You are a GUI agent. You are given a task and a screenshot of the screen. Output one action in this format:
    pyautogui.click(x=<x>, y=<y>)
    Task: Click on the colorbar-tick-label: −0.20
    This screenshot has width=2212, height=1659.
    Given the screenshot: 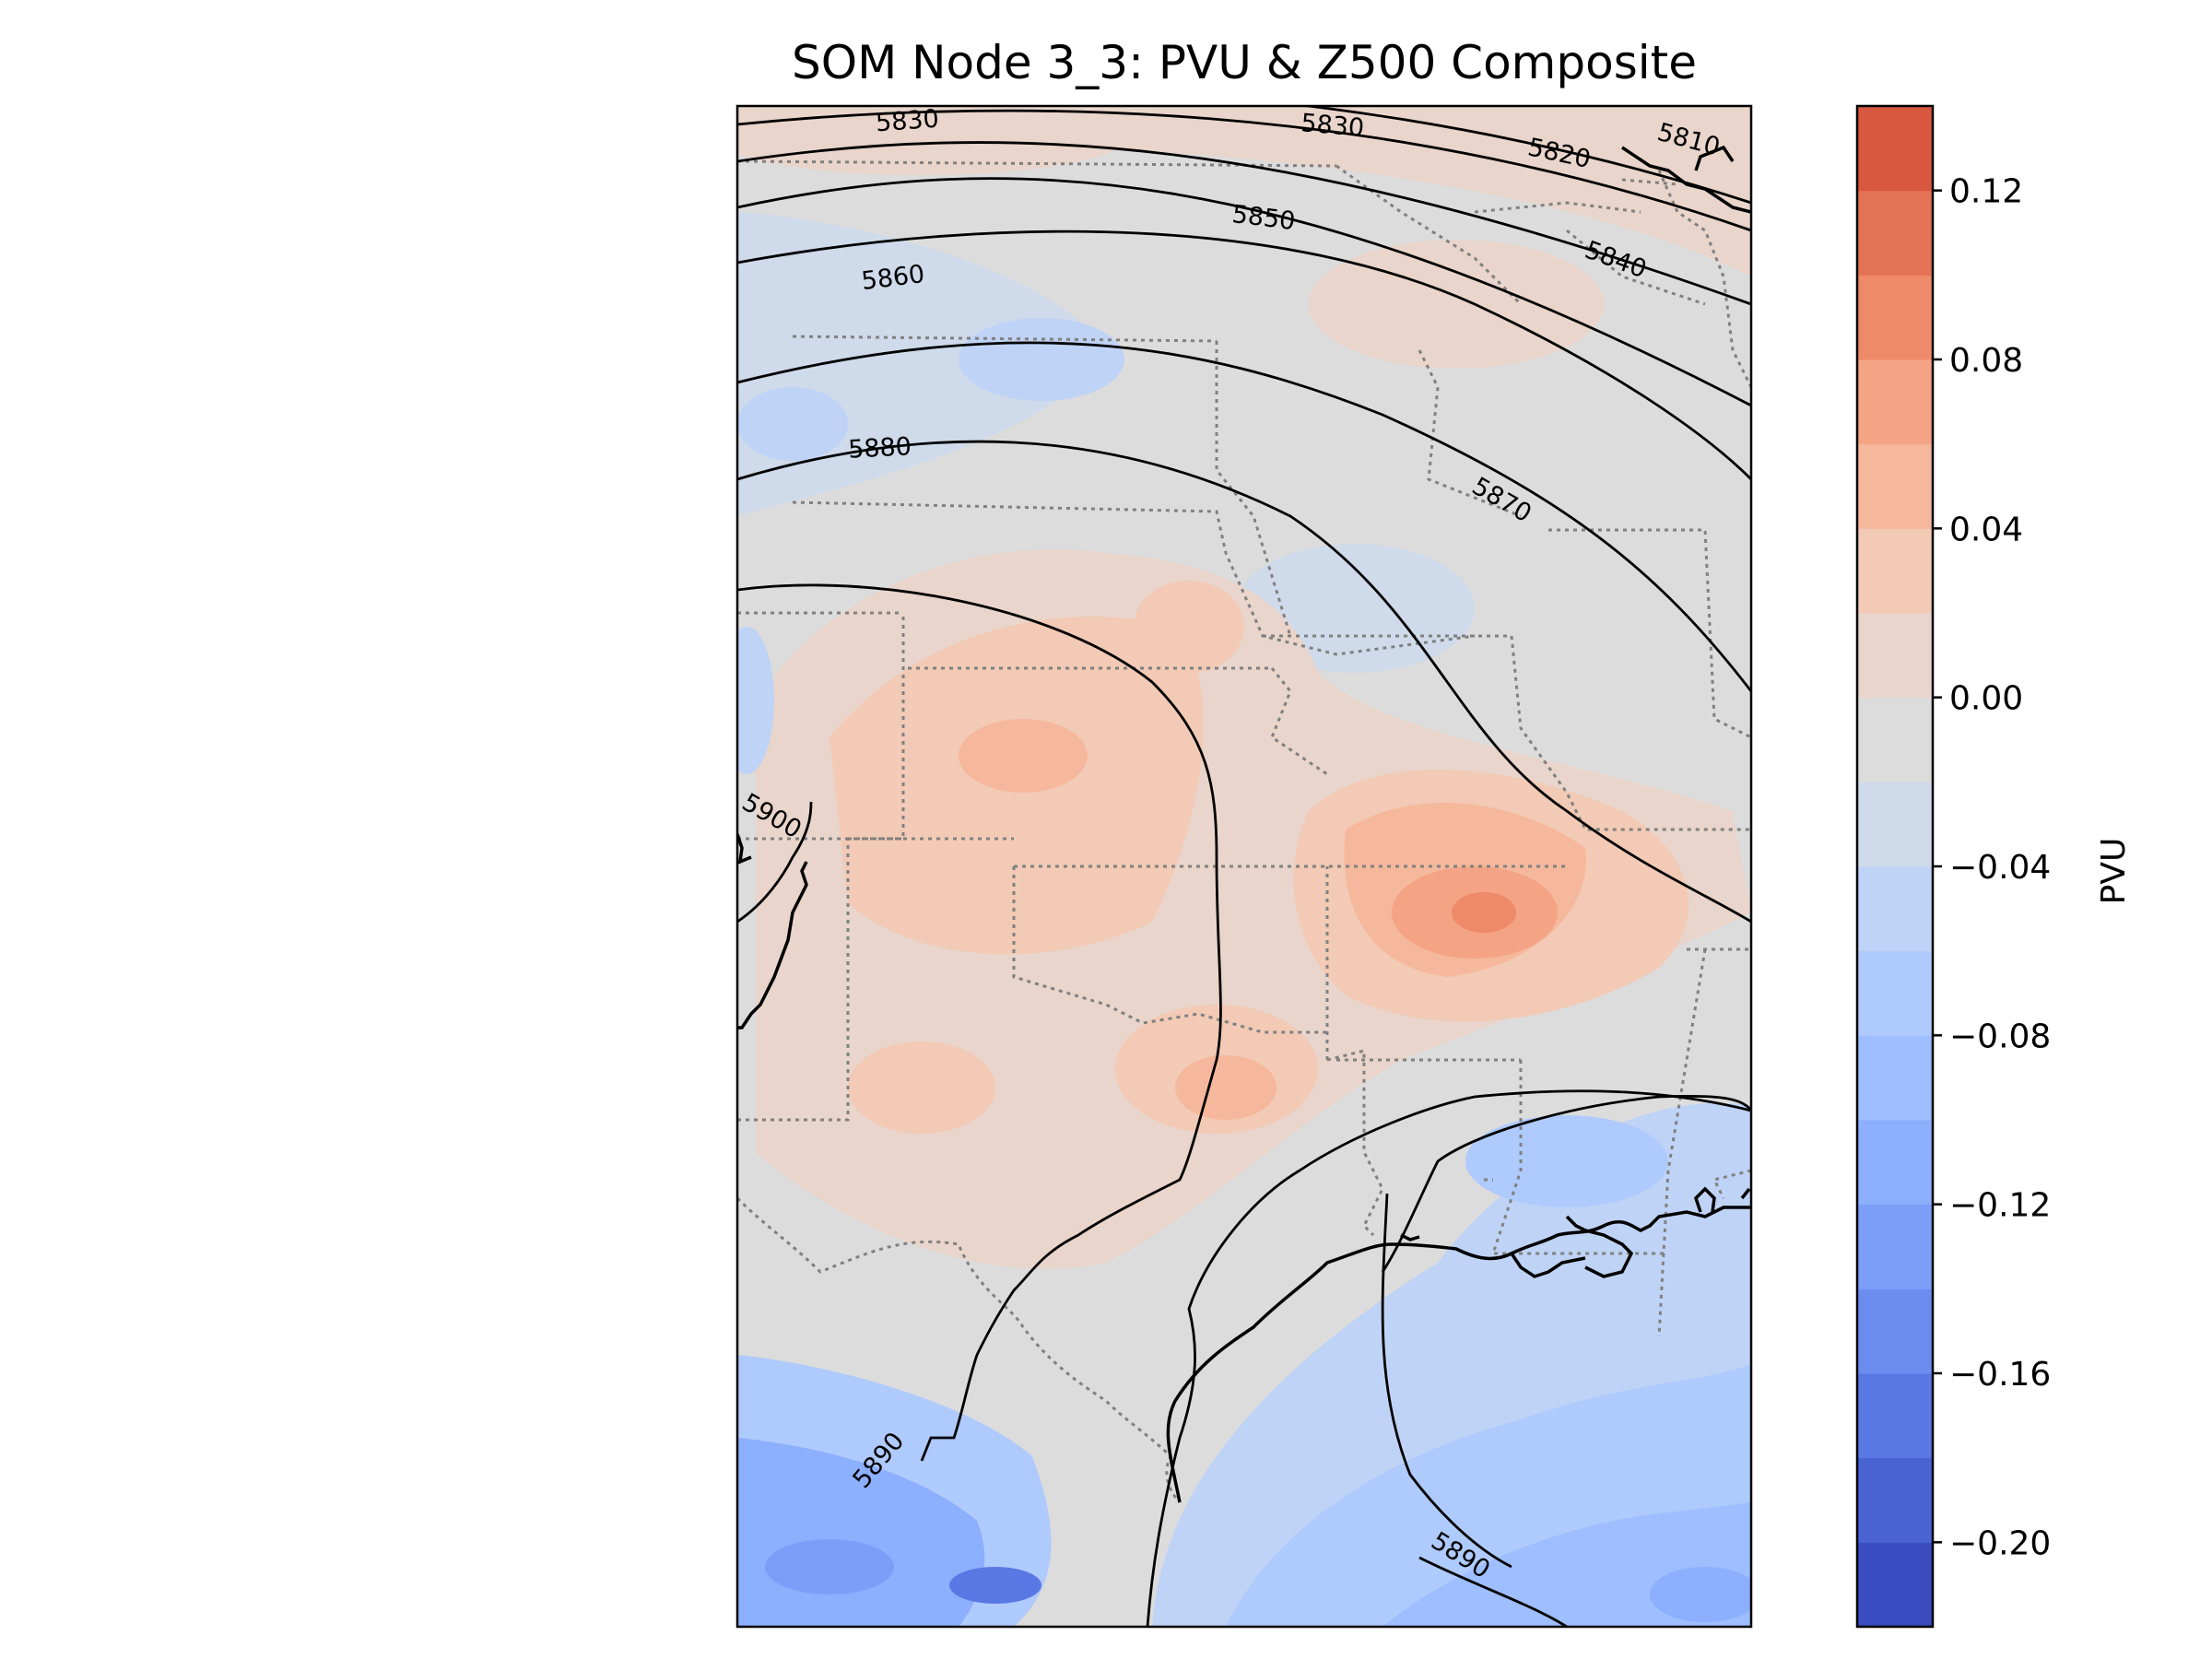 What is the action you would take?
    pyautogui.click(x=2000, y=1543)
    